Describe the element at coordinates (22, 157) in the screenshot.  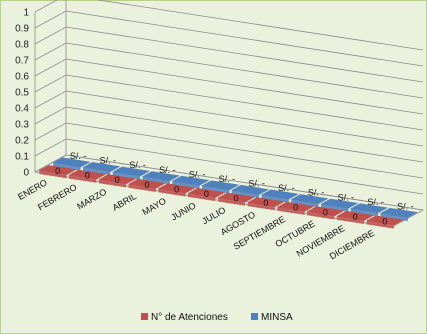
I see `y-tick-label: 0.1` at that location.